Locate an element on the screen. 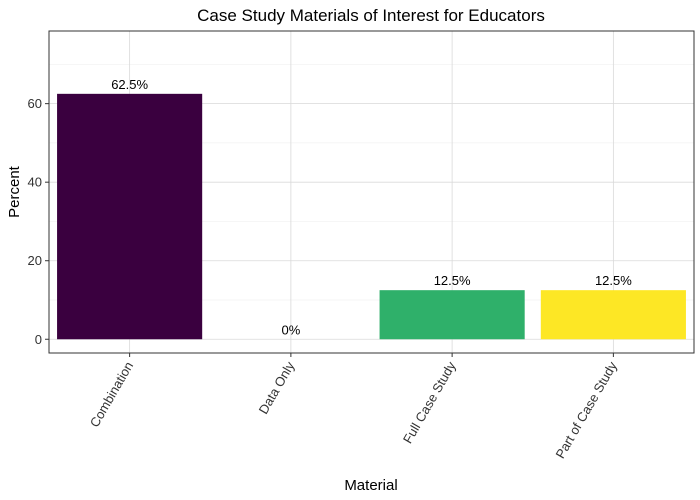  y-tick-label: 60 is located at coordinates (35, 103).